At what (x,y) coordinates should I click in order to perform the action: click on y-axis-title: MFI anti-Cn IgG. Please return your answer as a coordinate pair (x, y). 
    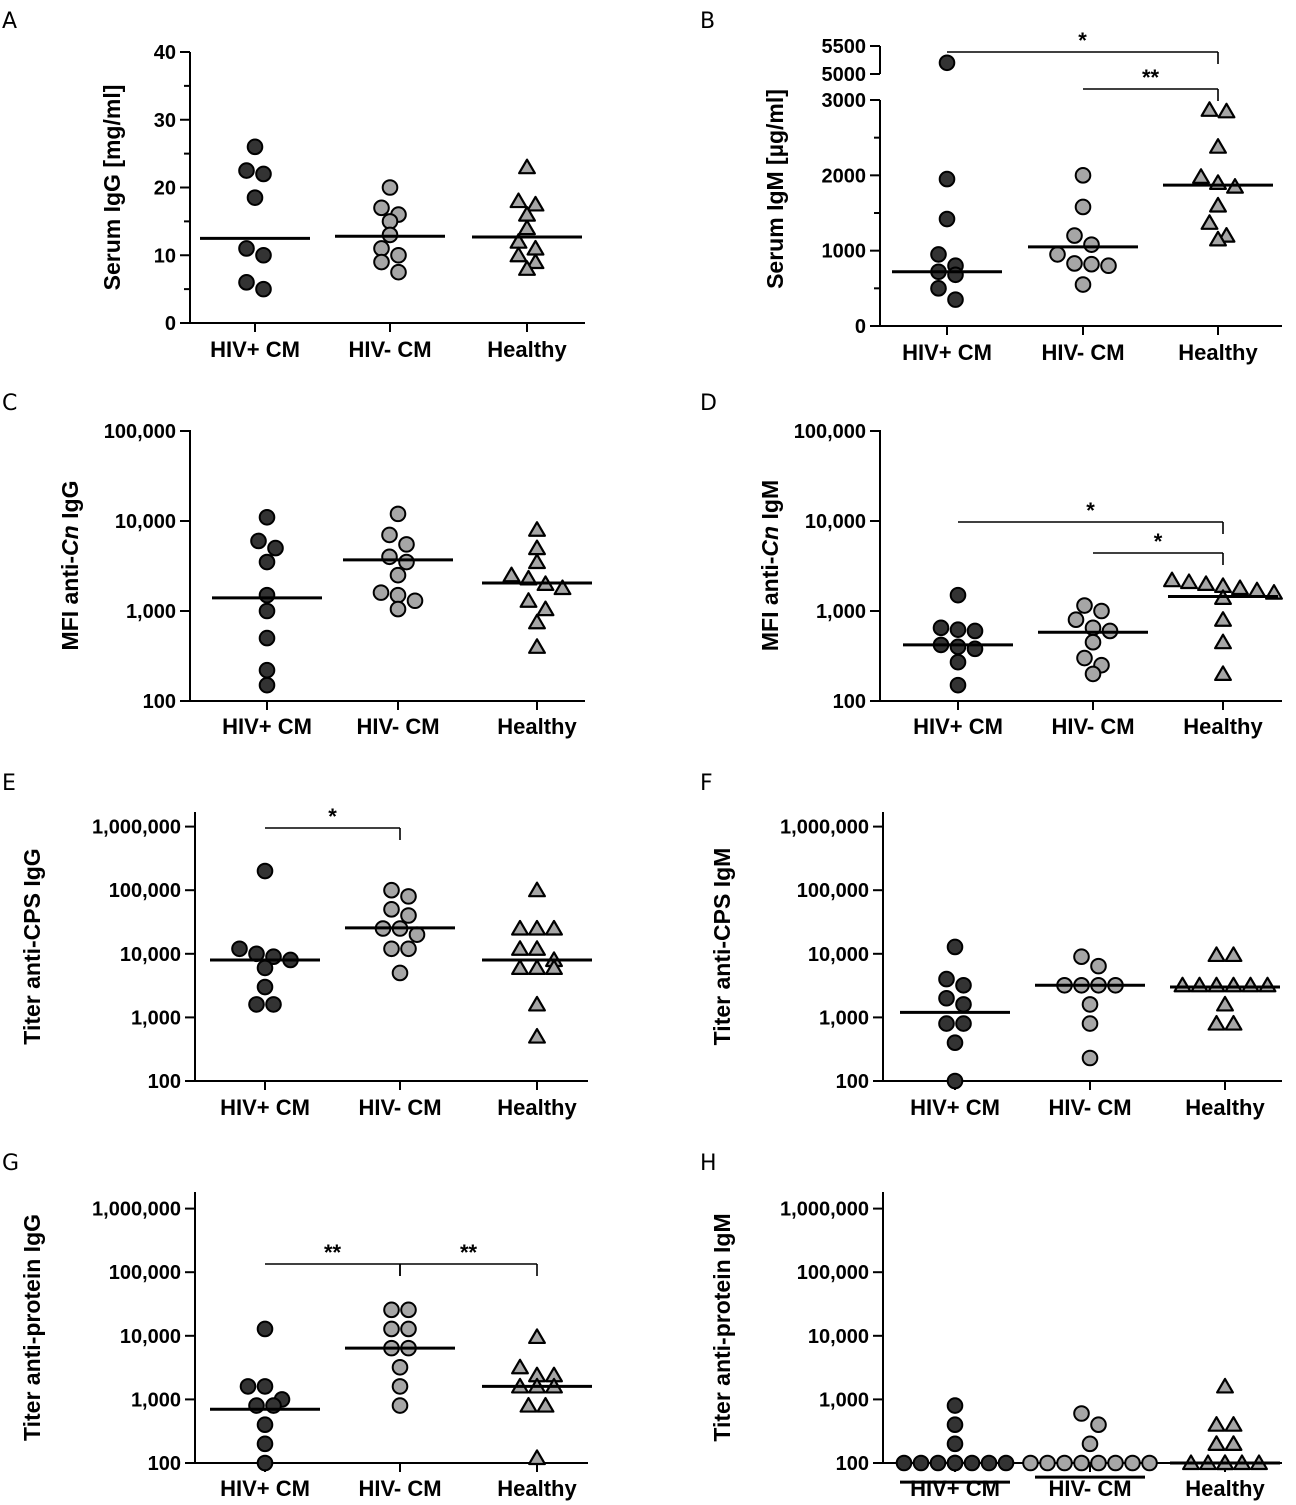
    Looking at the image, I should click on (70, 566).